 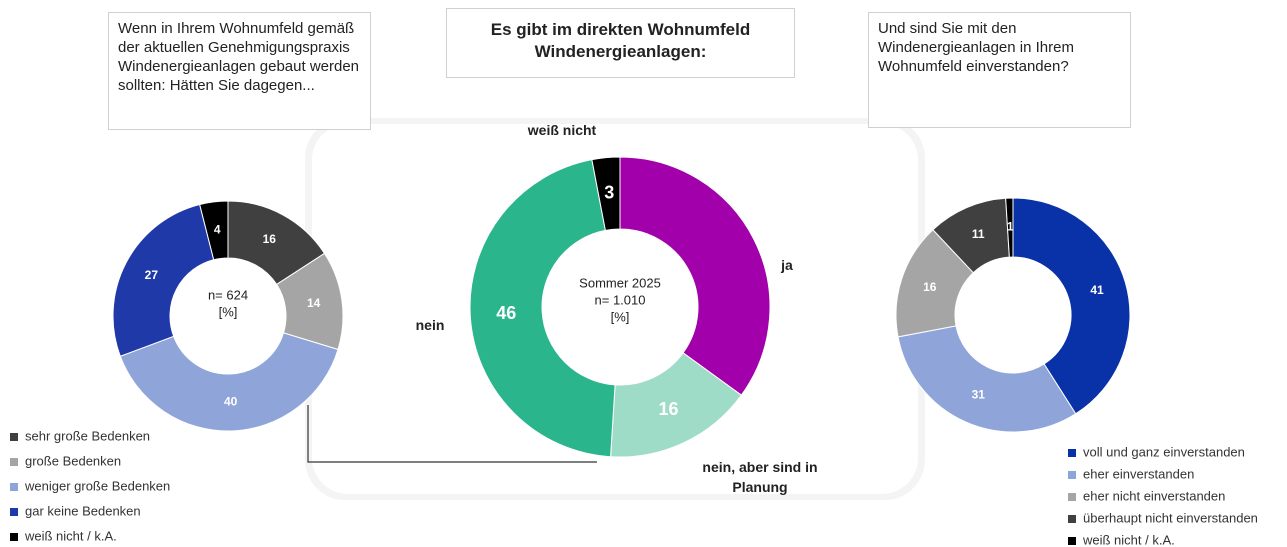 I want to click on data-label: 41, so click(x=1097, y=290).